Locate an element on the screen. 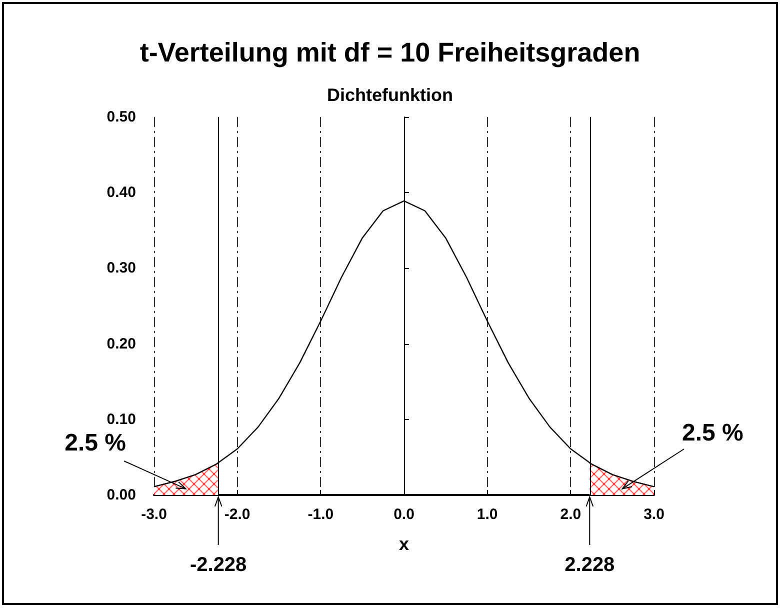 The height and width of the screenshot is (611, 780). x-tick-label: 1.0 is located at coordinates (487, 514).